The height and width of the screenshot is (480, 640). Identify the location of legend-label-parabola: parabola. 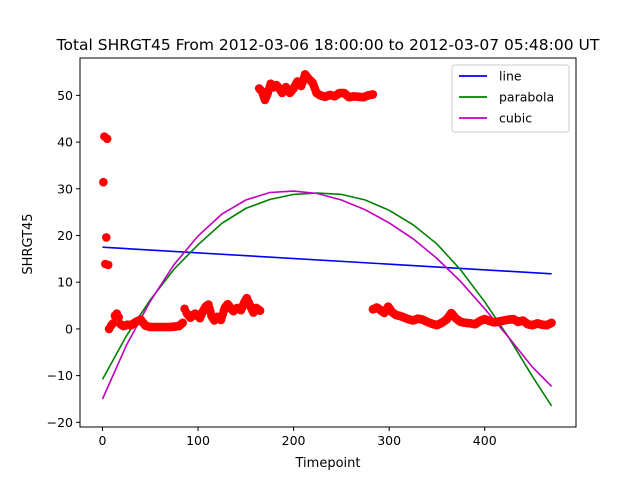
(526, 97).